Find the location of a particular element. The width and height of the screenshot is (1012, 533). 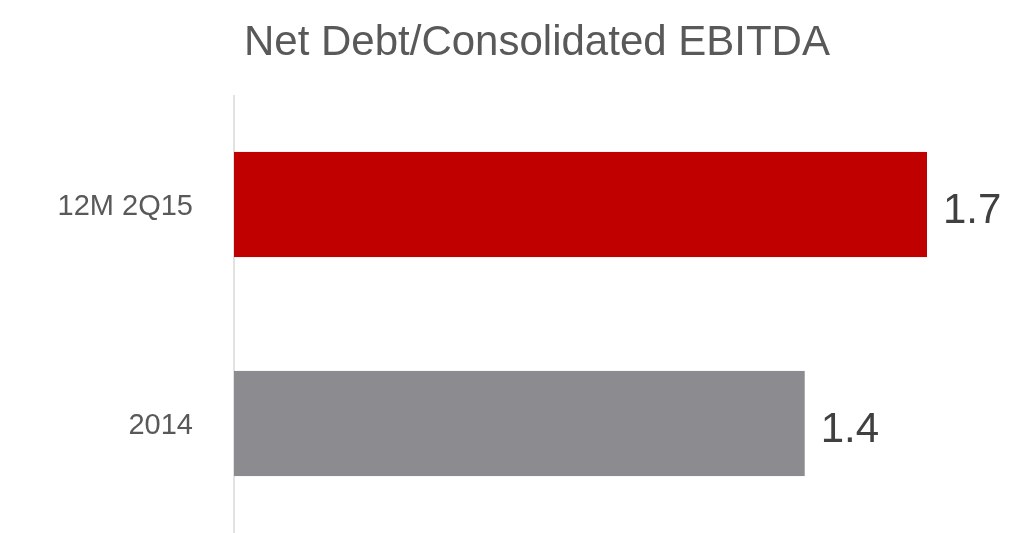

y-tick-label: 12M 2Q15 is located at coordinates (125, 204).